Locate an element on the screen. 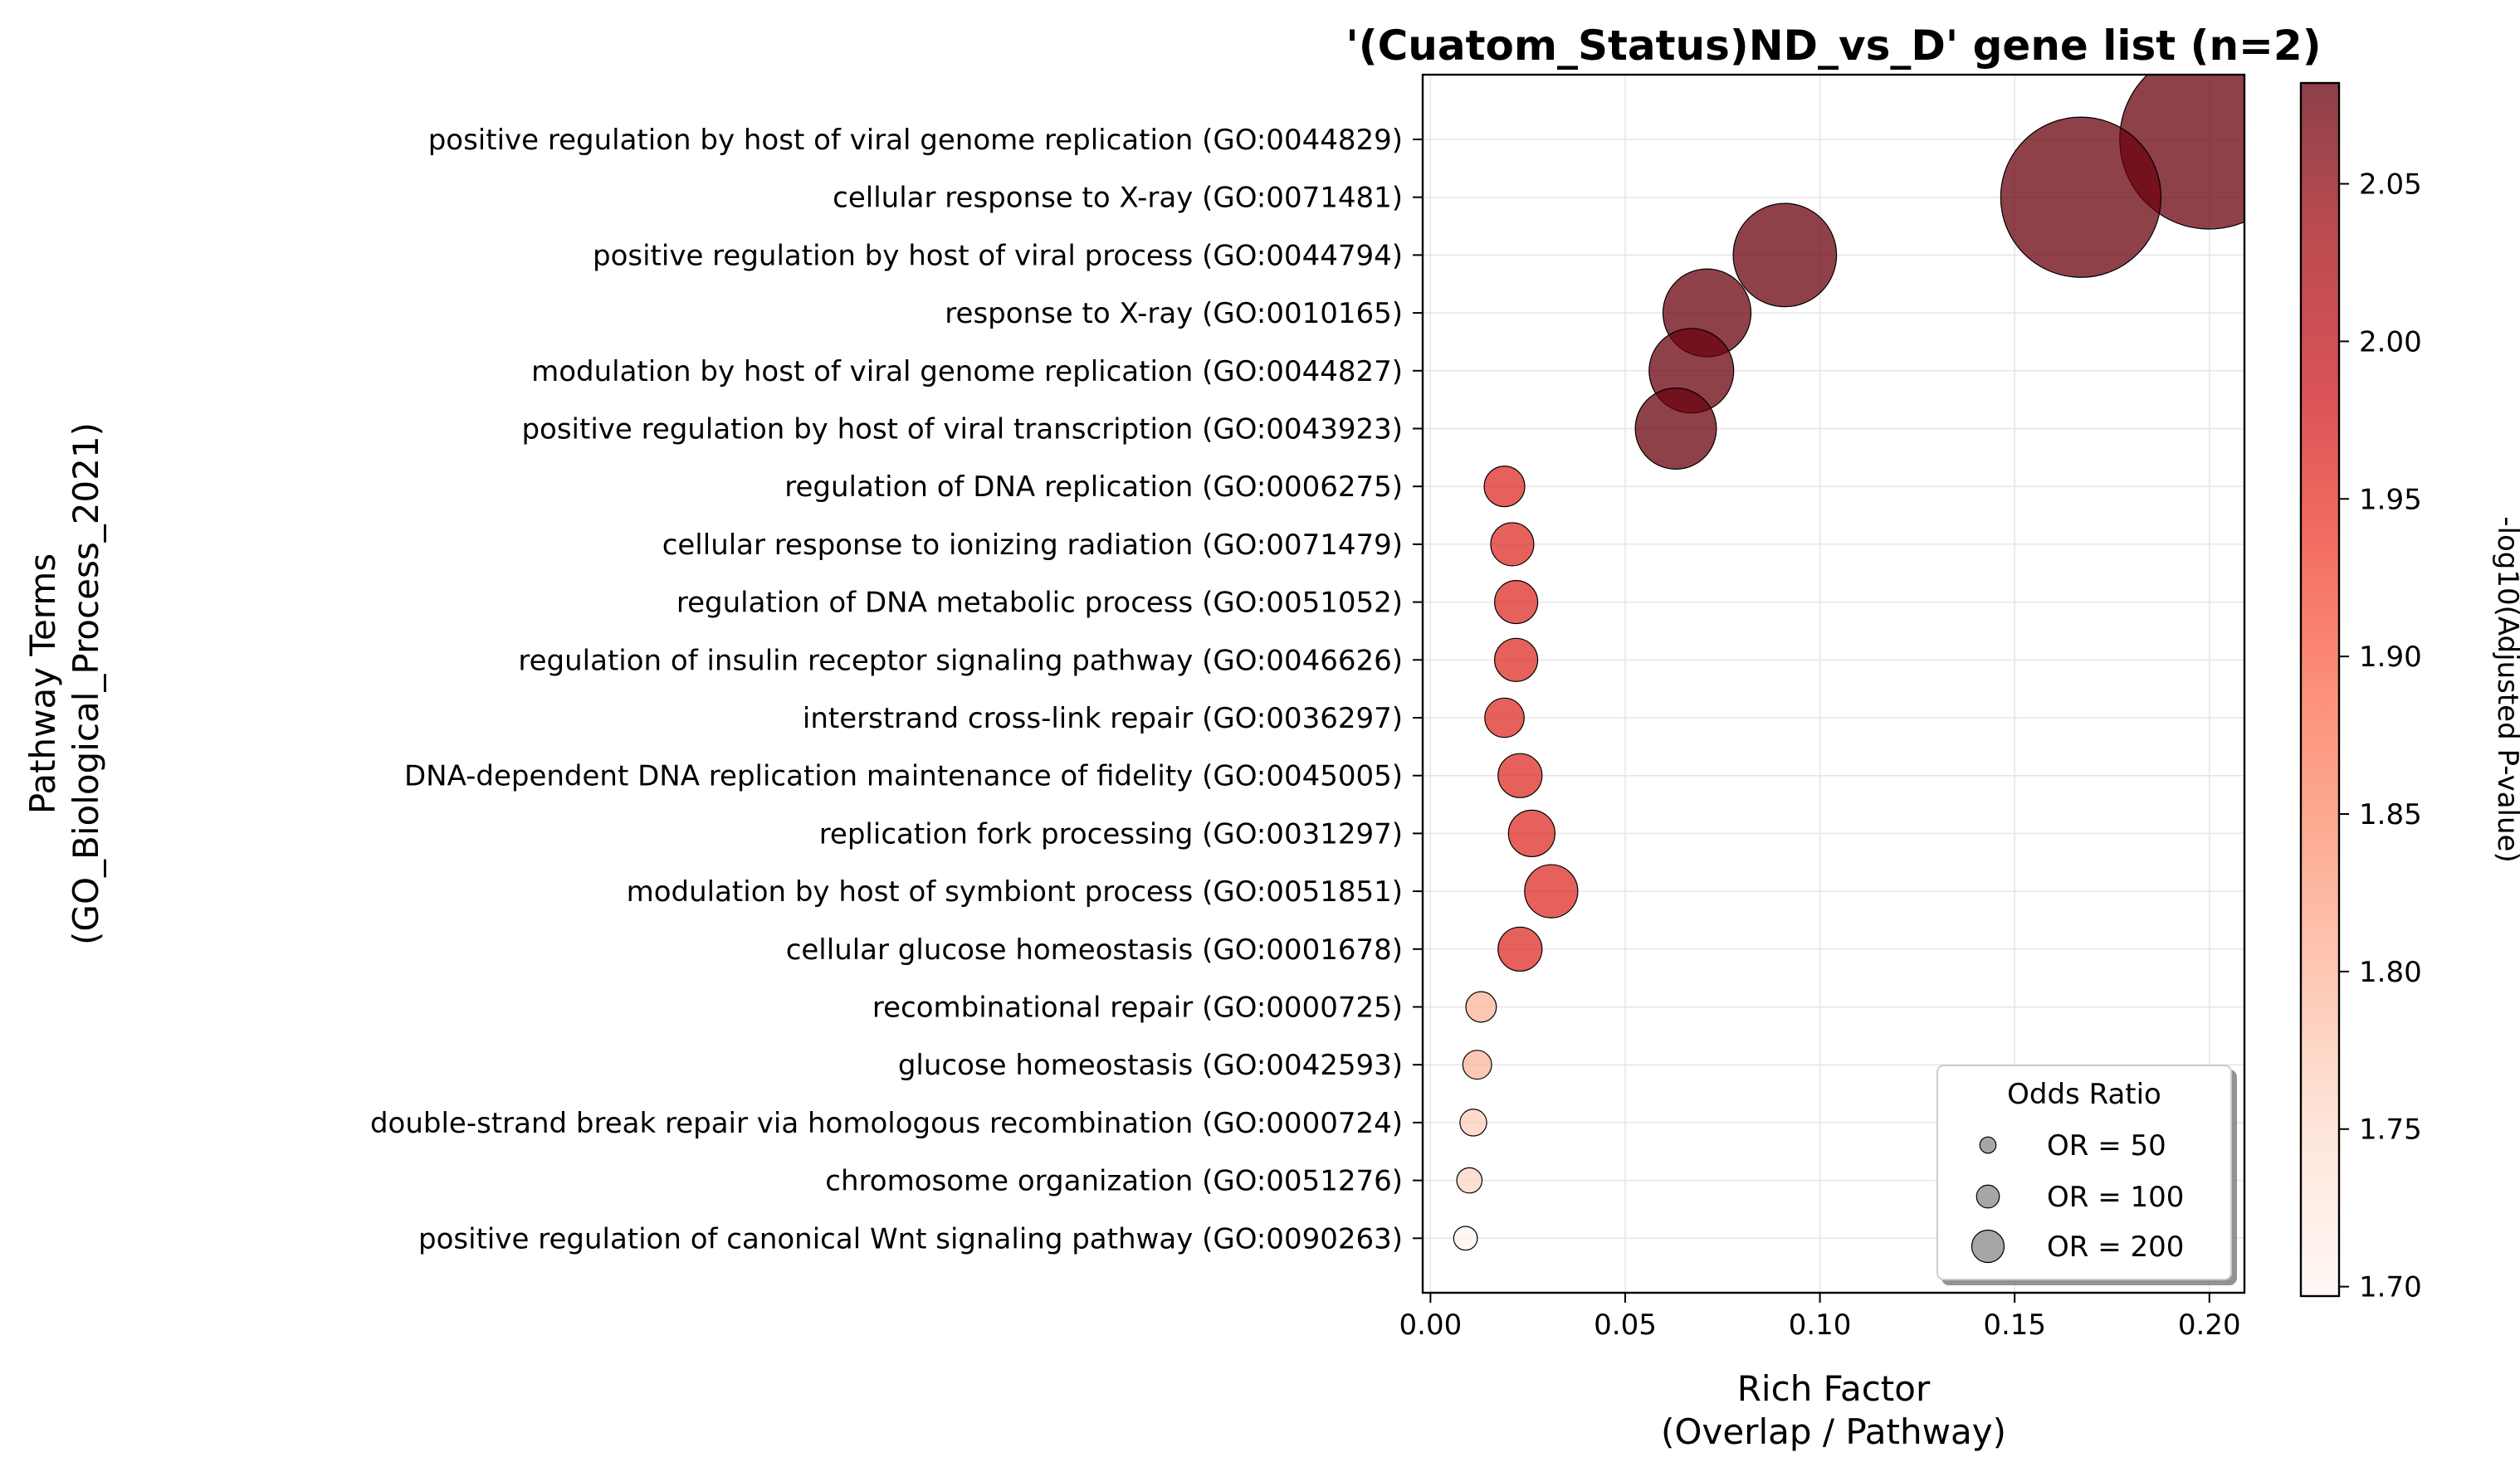 The image size is (2520, 1472). y-axis-label: Pathway Terms is located at coordinates (42, 683).